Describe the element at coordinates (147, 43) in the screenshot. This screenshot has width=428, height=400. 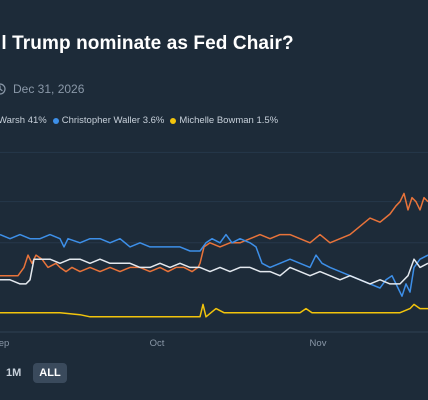
I see `page-title: ll Trump nominate as Fed Chair?` at that location.